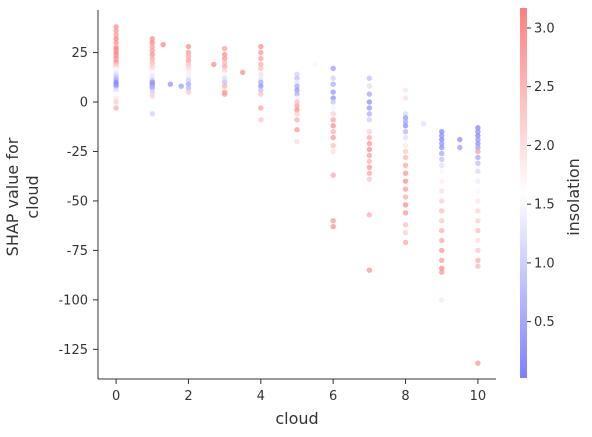 The height and width of the screenshot is (437, 592). Describe the element at coordinates (79, 53) in the screenshot. I see `y-tick-label: 25` at that location.